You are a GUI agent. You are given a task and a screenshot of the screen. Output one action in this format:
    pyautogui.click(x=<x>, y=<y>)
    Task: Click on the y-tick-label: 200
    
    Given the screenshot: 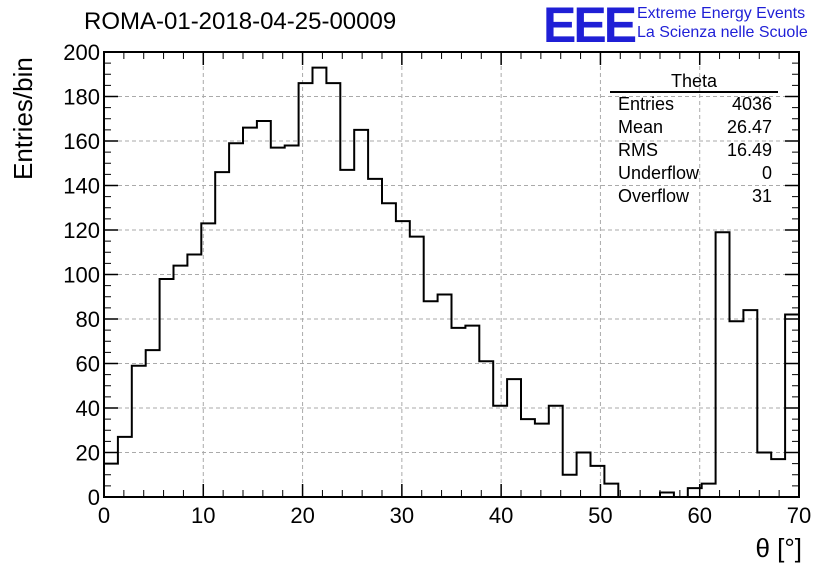 What is the action you would take?
    pyautogui.click(x=81, y=52)
    